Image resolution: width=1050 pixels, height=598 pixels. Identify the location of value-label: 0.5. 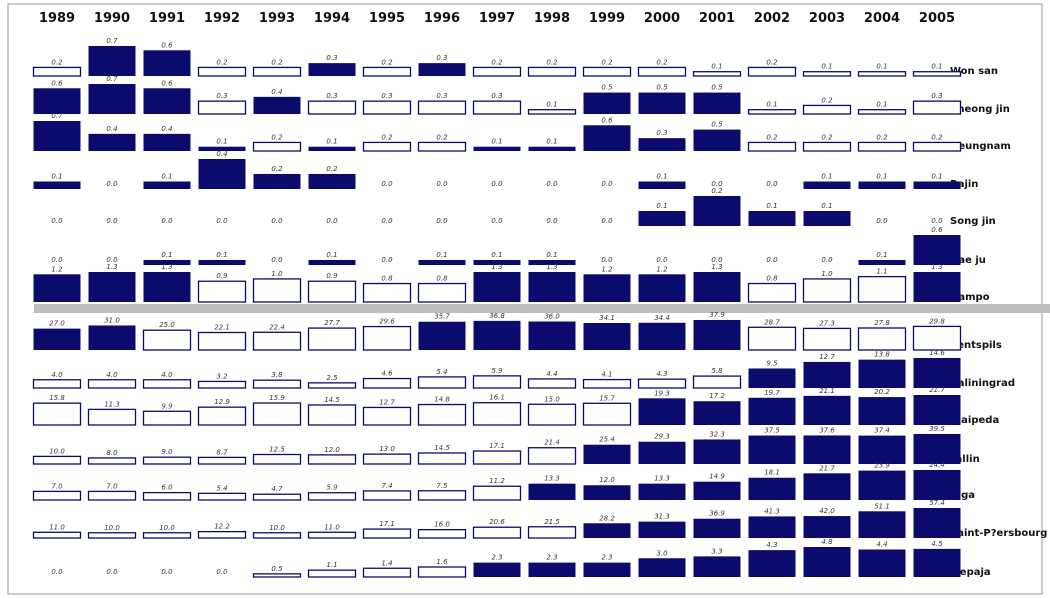
(717, 125).